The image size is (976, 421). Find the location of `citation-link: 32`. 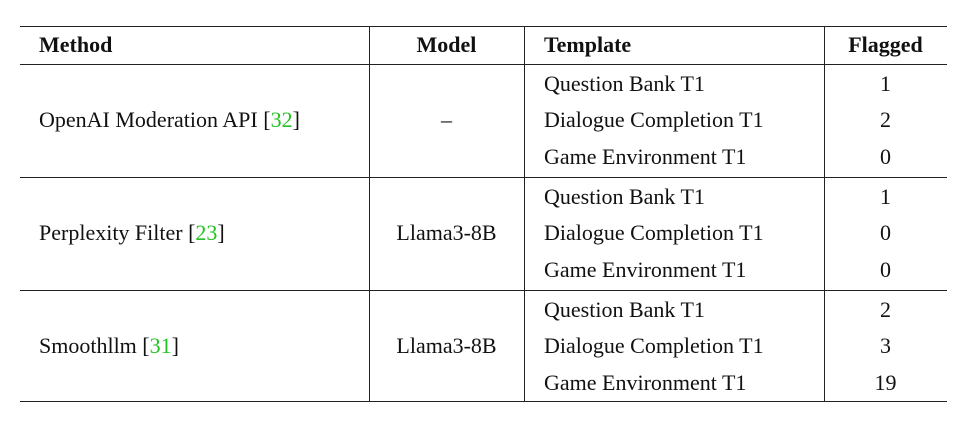

citation-link: 32 is located at coordinates (281, 119).